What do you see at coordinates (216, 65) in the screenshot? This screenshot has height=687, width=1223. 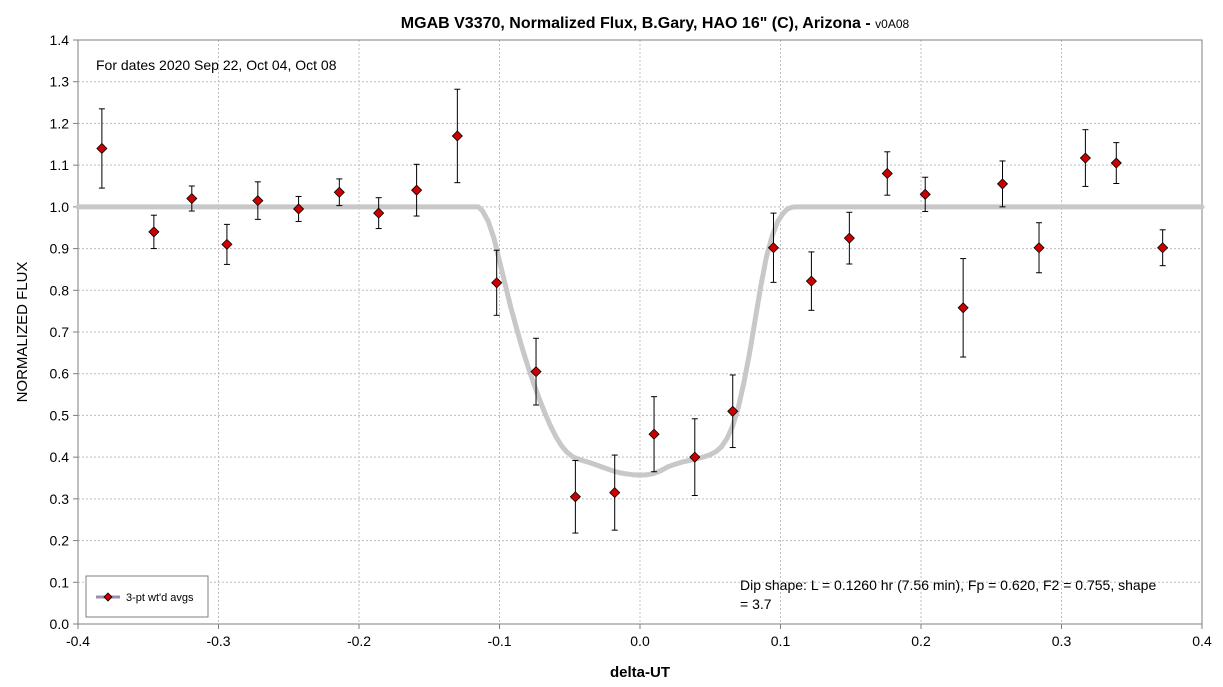 I see `dates-annotation: For dates 2020 Sep 22, Oct 04, Oct 08` at bounding box center [216, 65].